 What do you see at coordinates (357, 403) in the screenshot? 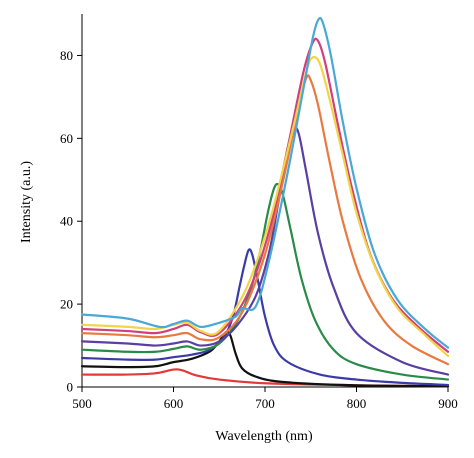
I see `x-tick-label: 800` at bounding box center [357, 403].